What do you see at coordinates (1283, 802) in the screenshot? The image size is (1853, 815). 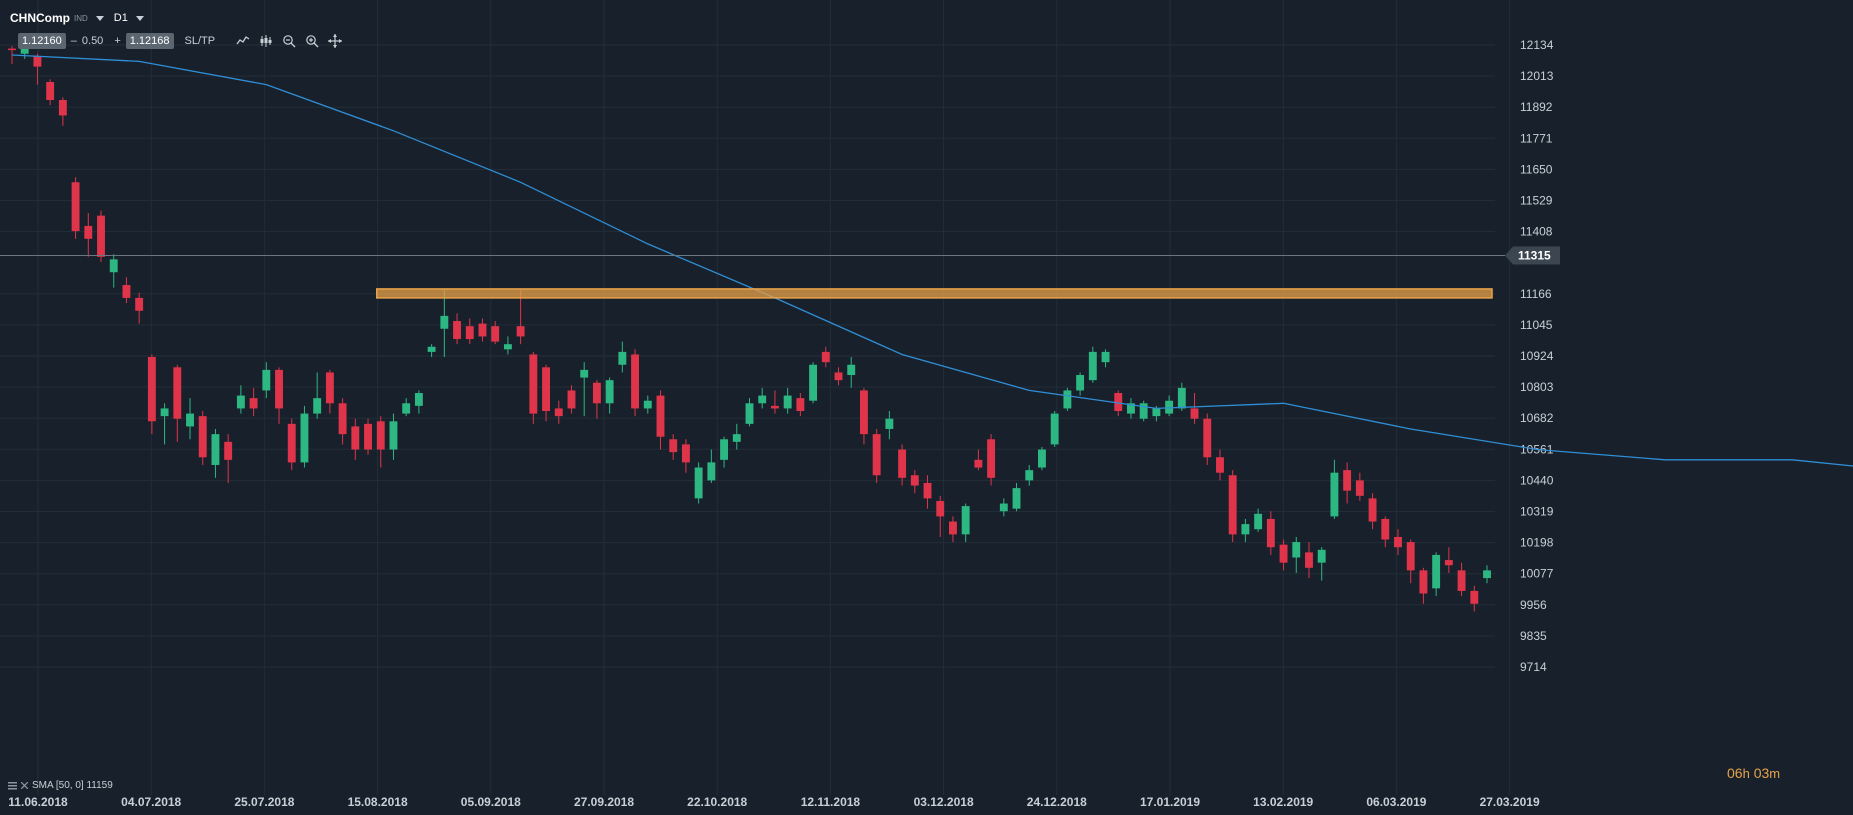 I see `x-tick-label: 13.02.2019` at bounding box center [1283, 802].